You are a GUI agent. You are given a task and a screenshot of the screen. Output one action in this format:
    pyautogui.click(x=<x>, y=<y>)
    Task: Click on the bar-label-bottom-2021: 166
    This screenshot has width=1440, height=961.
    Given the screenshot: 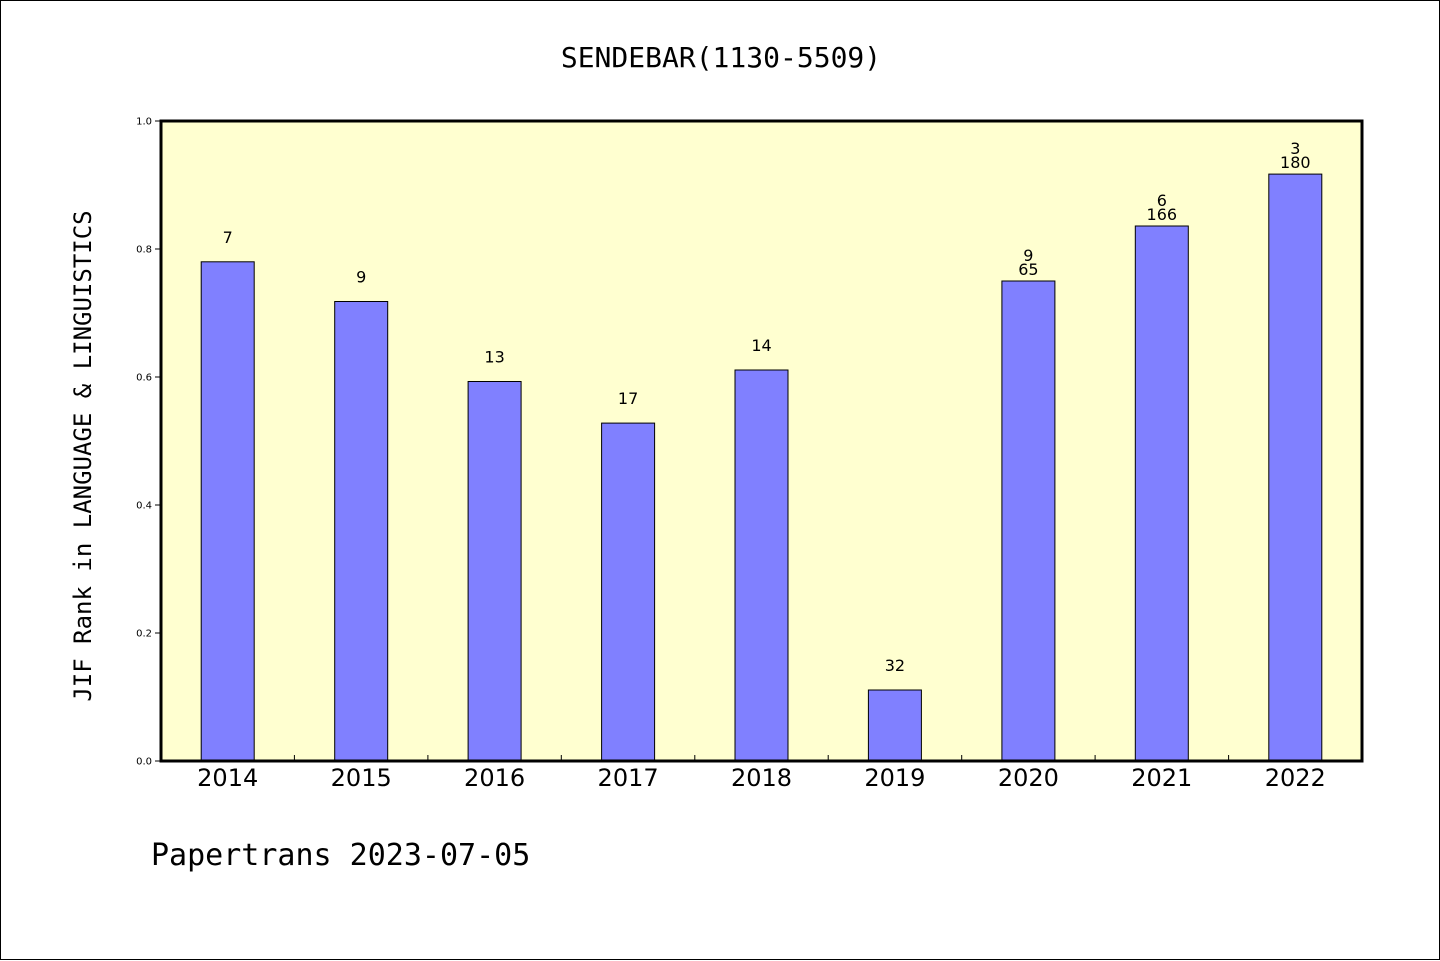 What is the action you would take?
    pyautogui.click(x=1162, y=214)
    